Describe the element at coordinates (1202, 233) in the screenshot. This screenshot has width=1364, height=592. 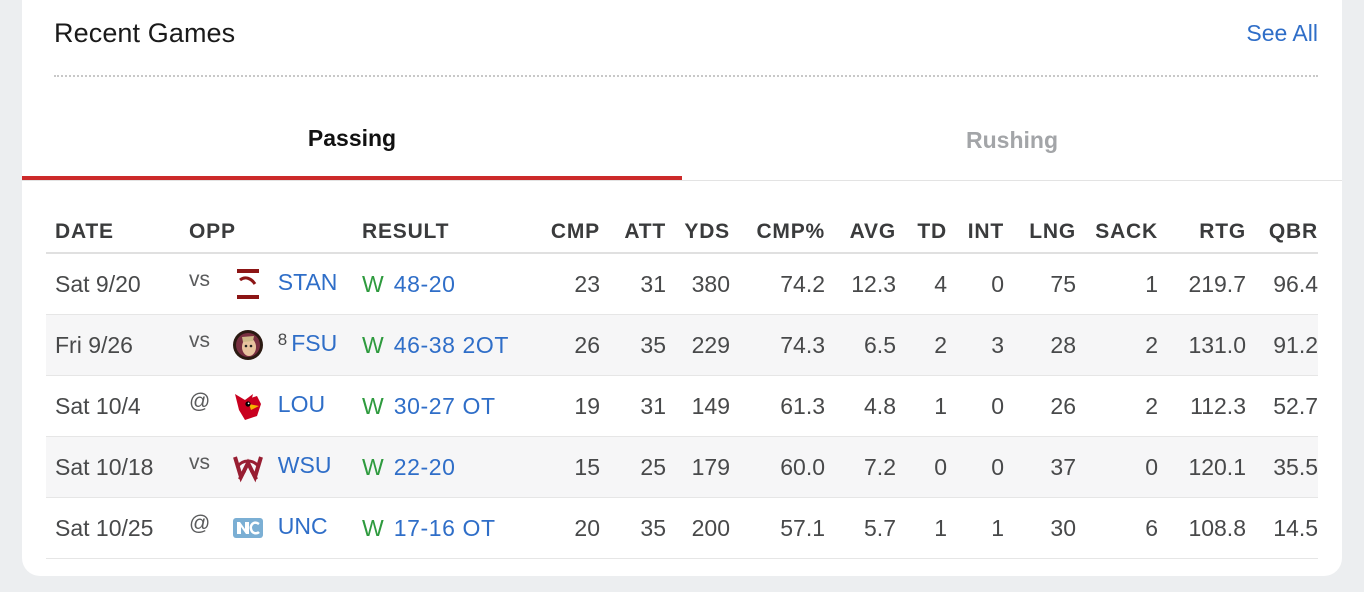
I see `col-rtg: RTG` at that location.